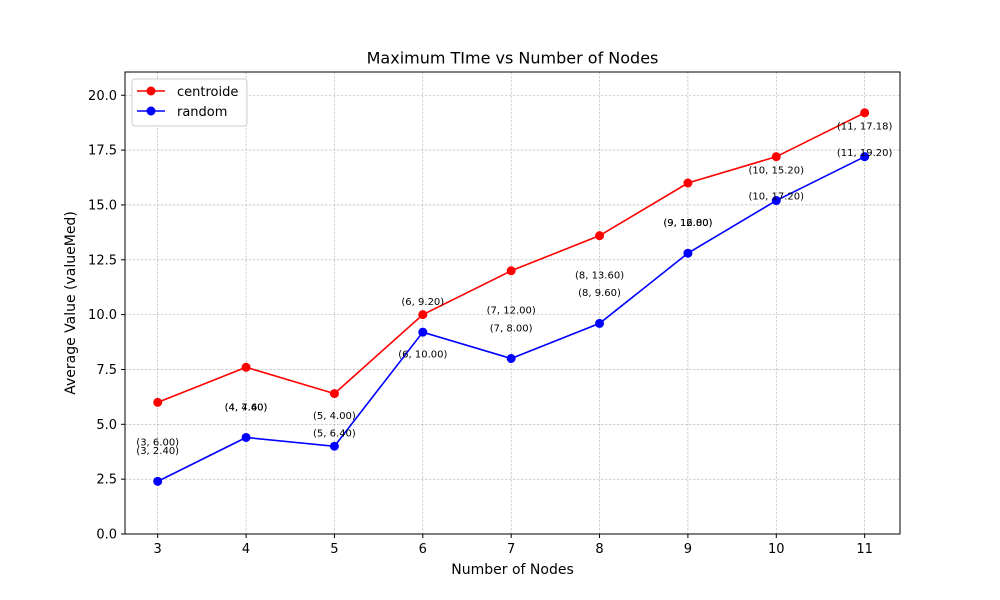 The height and width of the screenshot is (600, 1000). What do you see at coordinates (102, 315) in the screenshot?
I see `y-tick-label: 10.0` at bounding box center [102, 315].